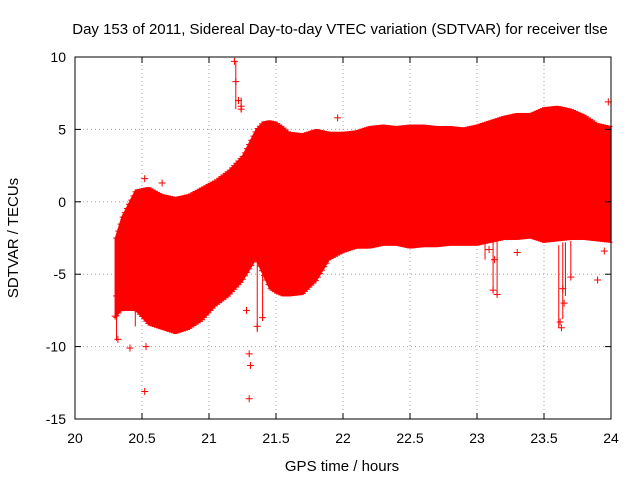  What do you see at coordinates (343, 438) in the screenshot?
I see `x-tick-label: 22` at bounding box center [343, 438].